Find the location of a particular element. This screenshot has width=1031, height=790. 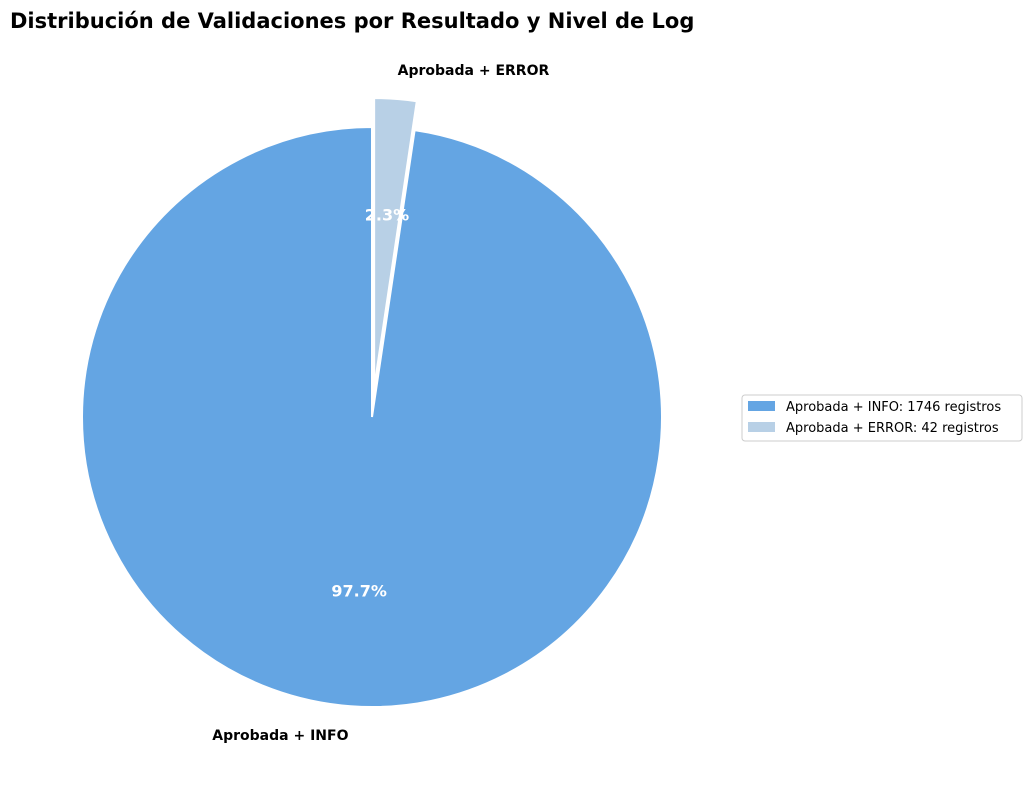

slice-percent-label: 97.7% is located at coordinates (359, 591).